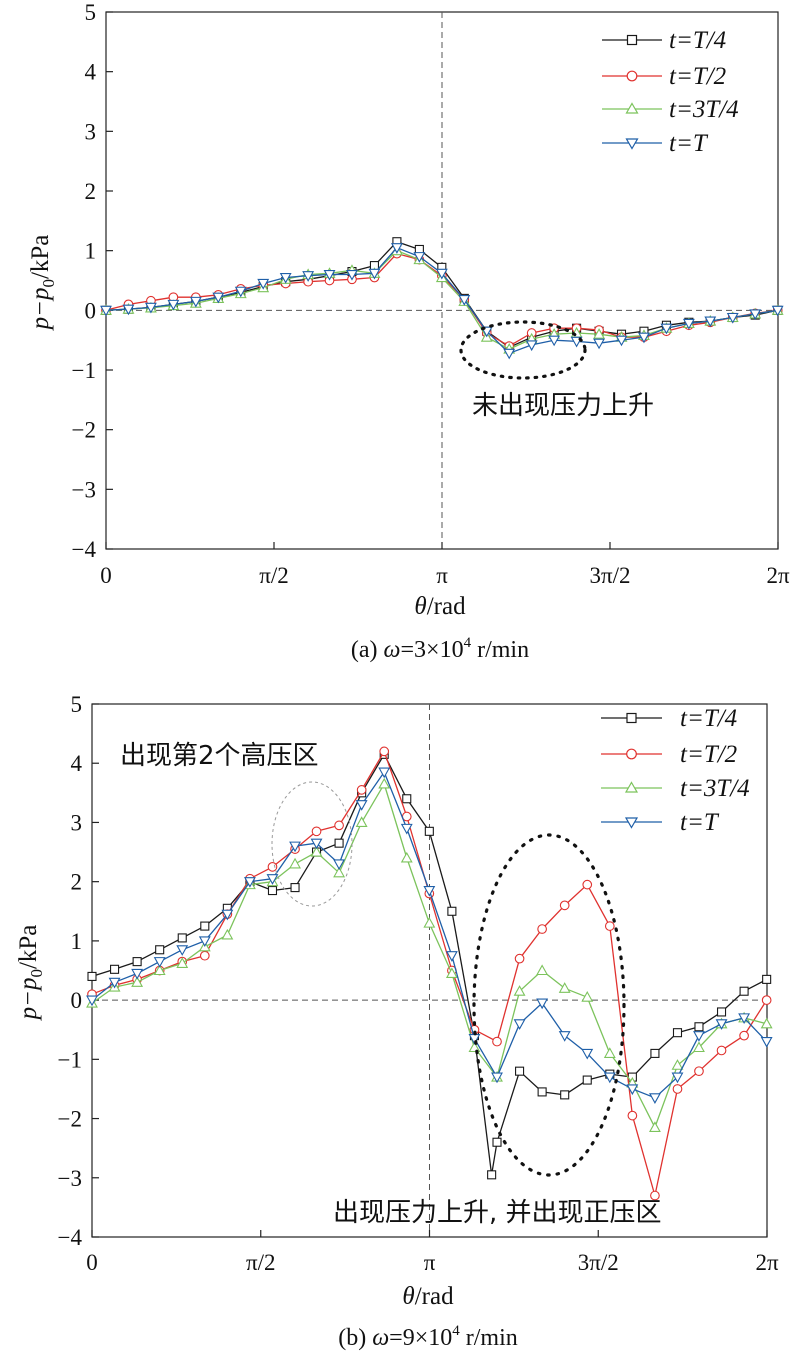 This screenshot has height=1362, width=791. I want to click on panel-b-pressure-rise-ellipse, so click(549, 1005).